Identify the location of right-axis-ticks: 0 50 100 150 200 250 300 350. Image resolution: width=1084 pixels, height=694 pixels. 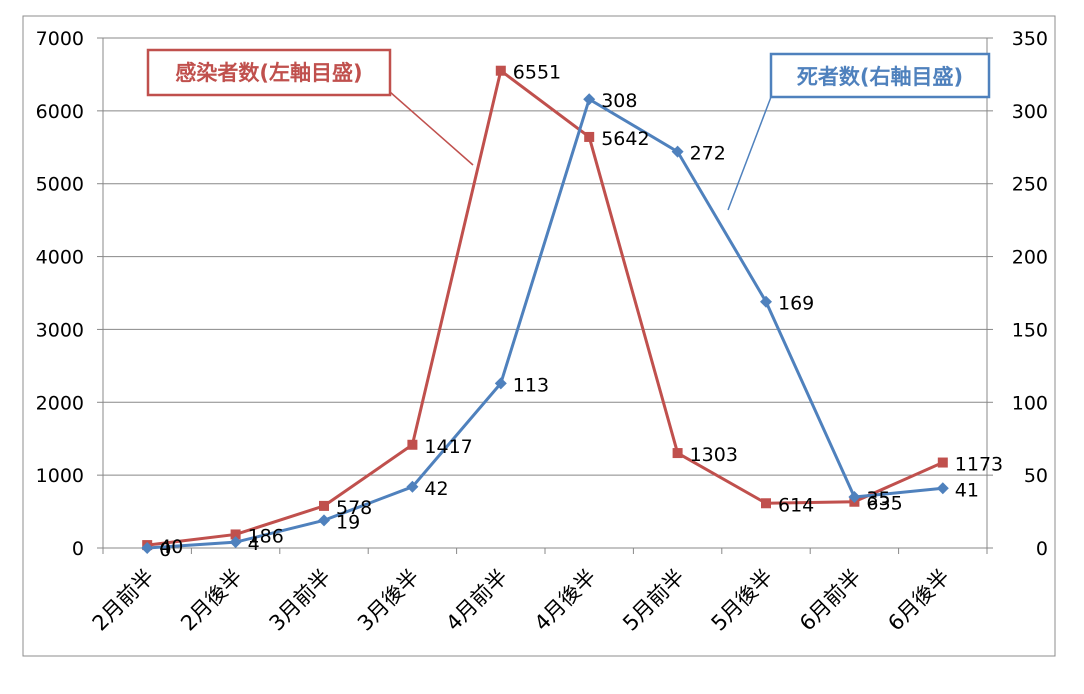
(1017, 294).